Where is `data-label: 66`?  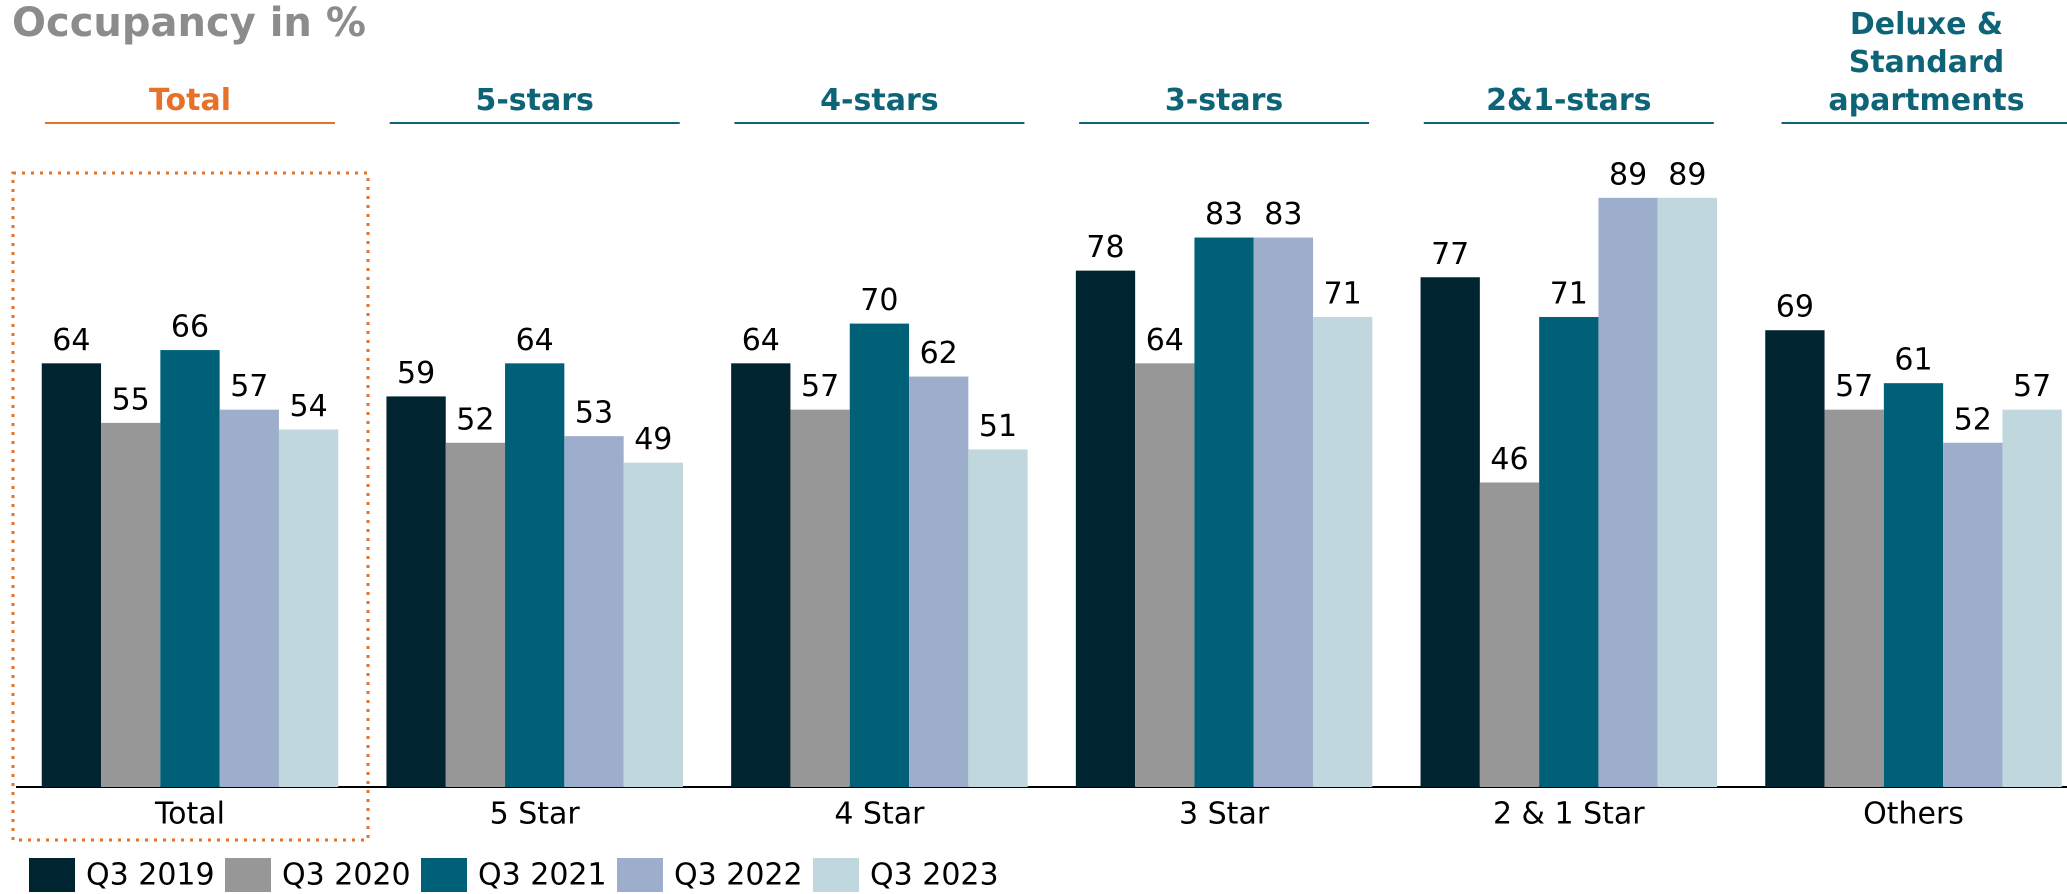
data-label: 66 is located at coordinates (190, 327).